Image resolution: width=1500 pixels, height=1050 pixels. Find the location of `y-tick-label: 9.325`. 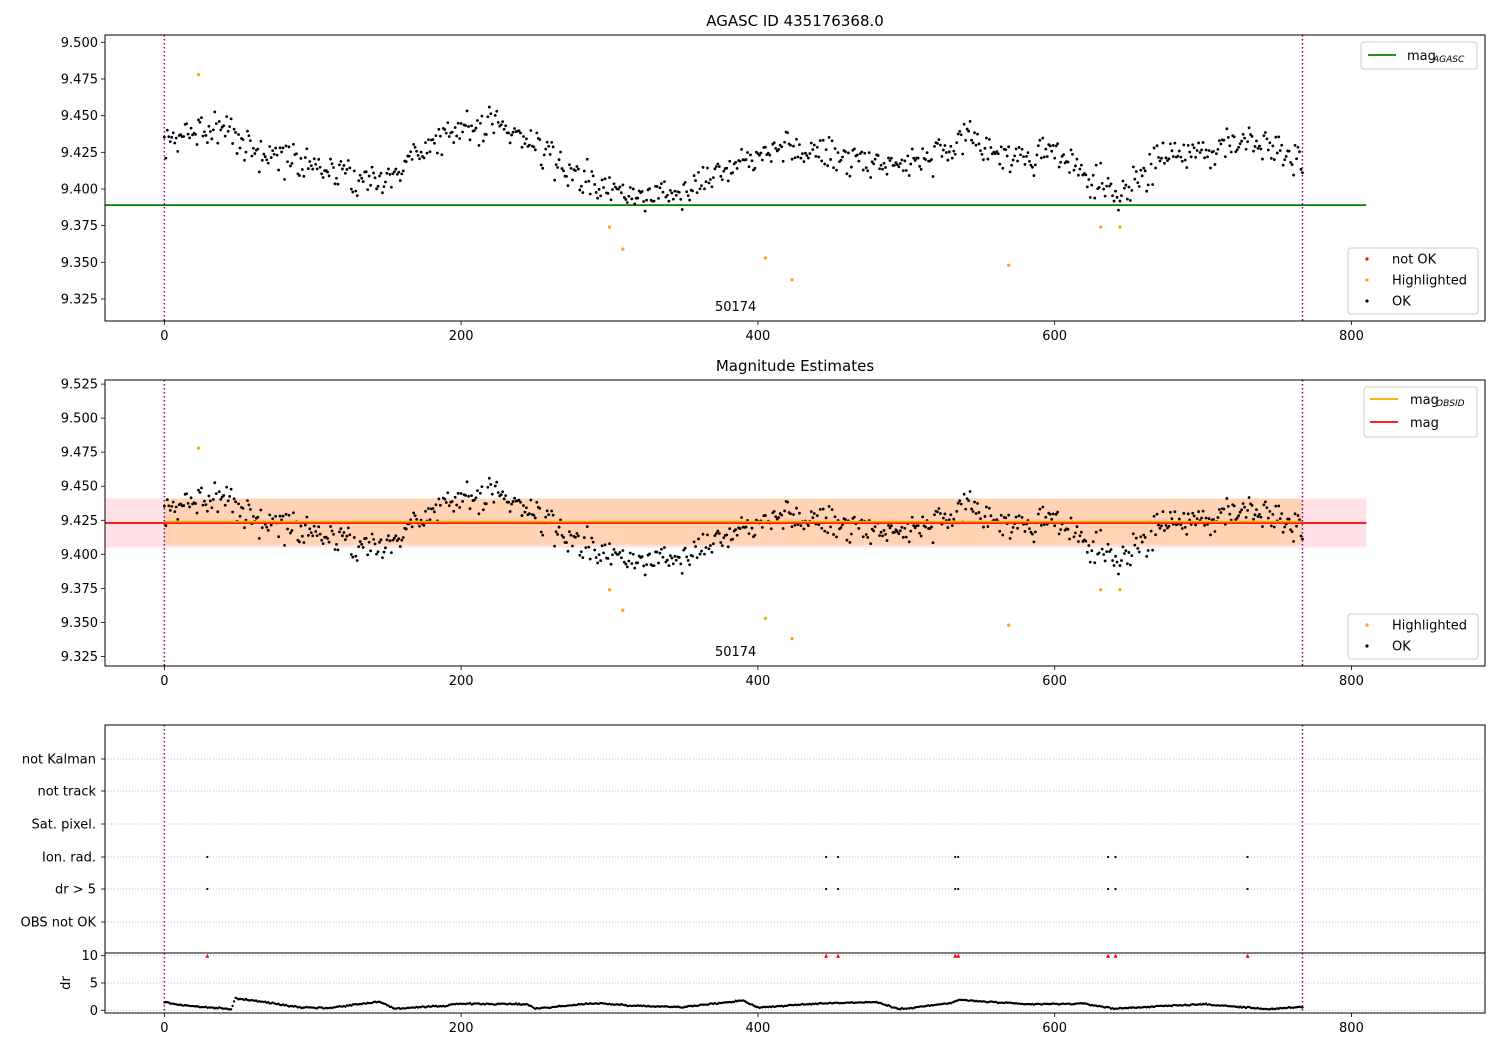

y-tick-label: 9.325 is located at coordinates (79, 300).